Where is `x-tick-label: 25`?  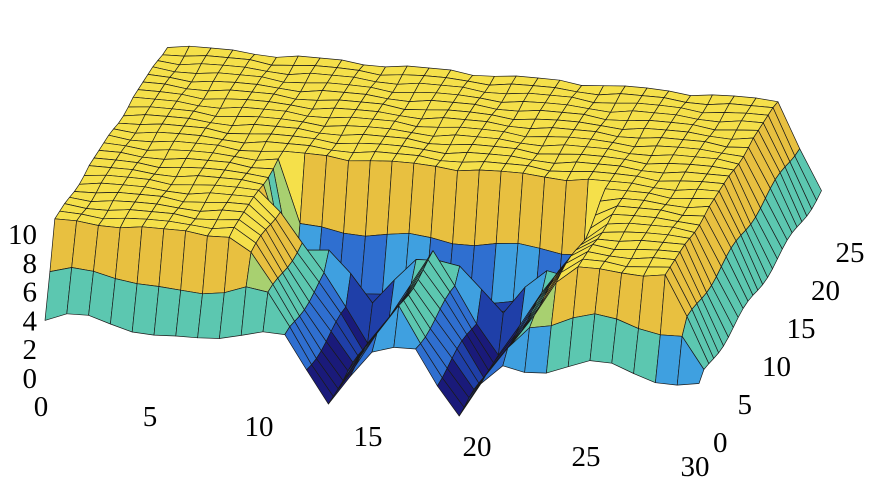 x-tick-label: 25 is located at coordinates (586, 457).